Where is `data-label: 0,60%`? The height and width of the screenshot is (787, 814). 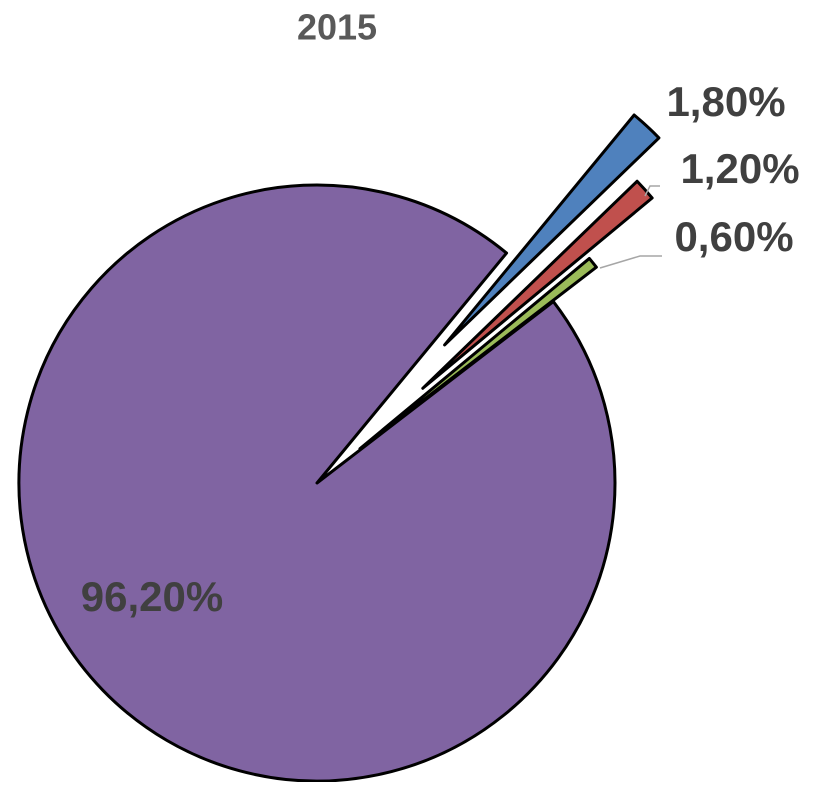
data-label: 0,60% is located at coordinates (733, 236).